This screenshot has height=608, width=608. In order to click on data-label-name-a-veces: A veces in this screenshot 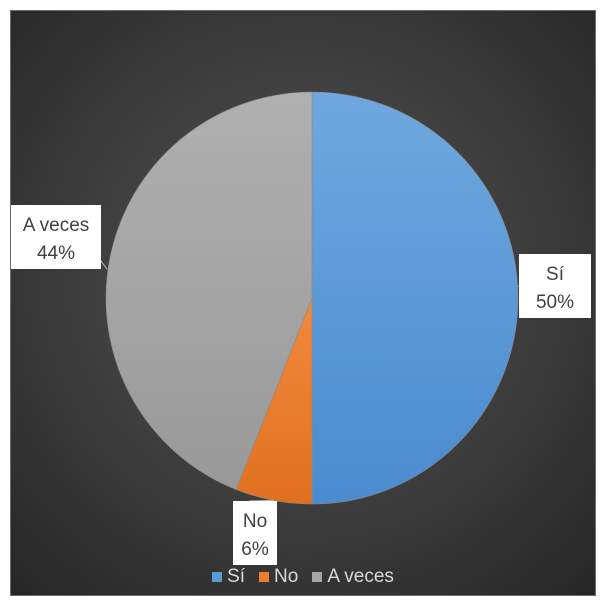, I will do `click(56, 225)`.